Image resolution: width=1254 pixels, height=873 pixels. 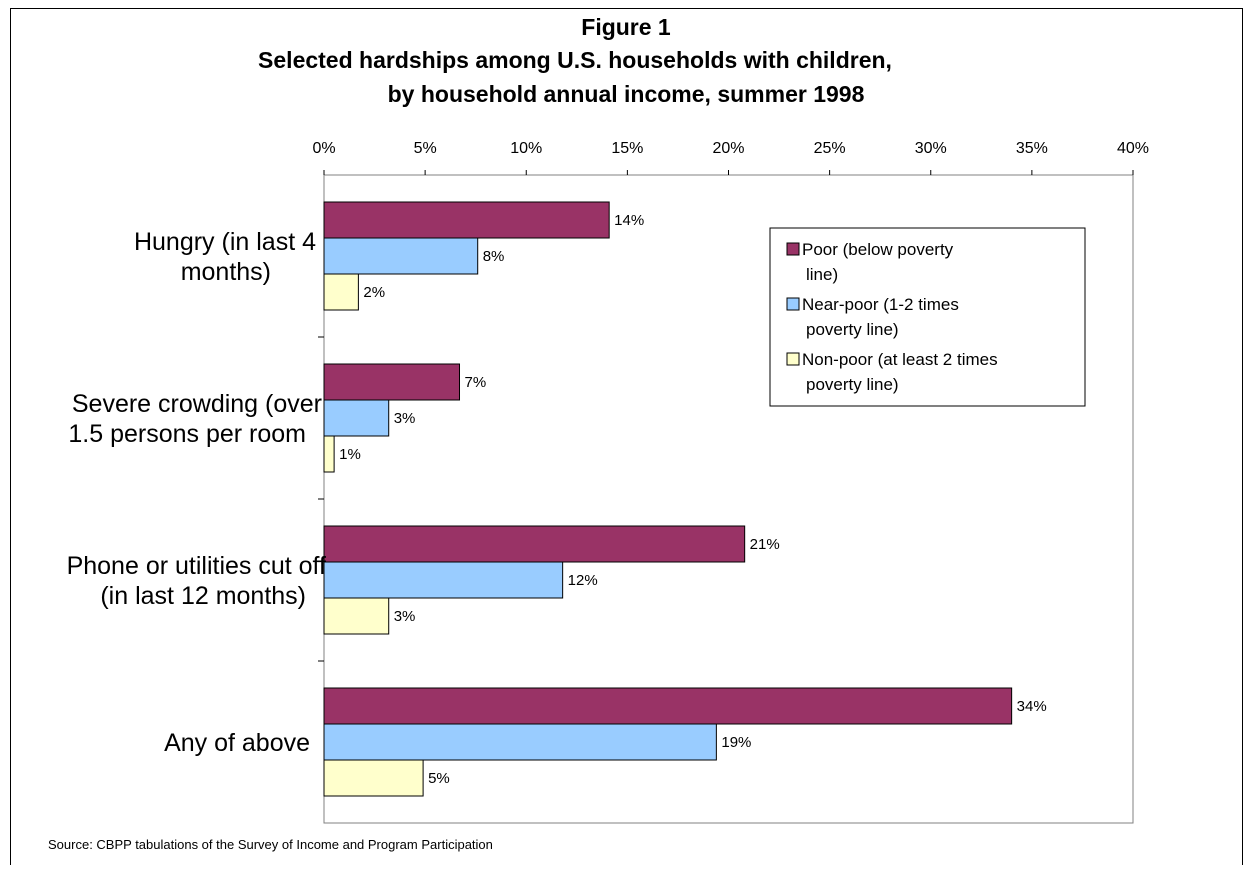 I want to click on category-label: (in last 12 months), so click(x=203, y=596).